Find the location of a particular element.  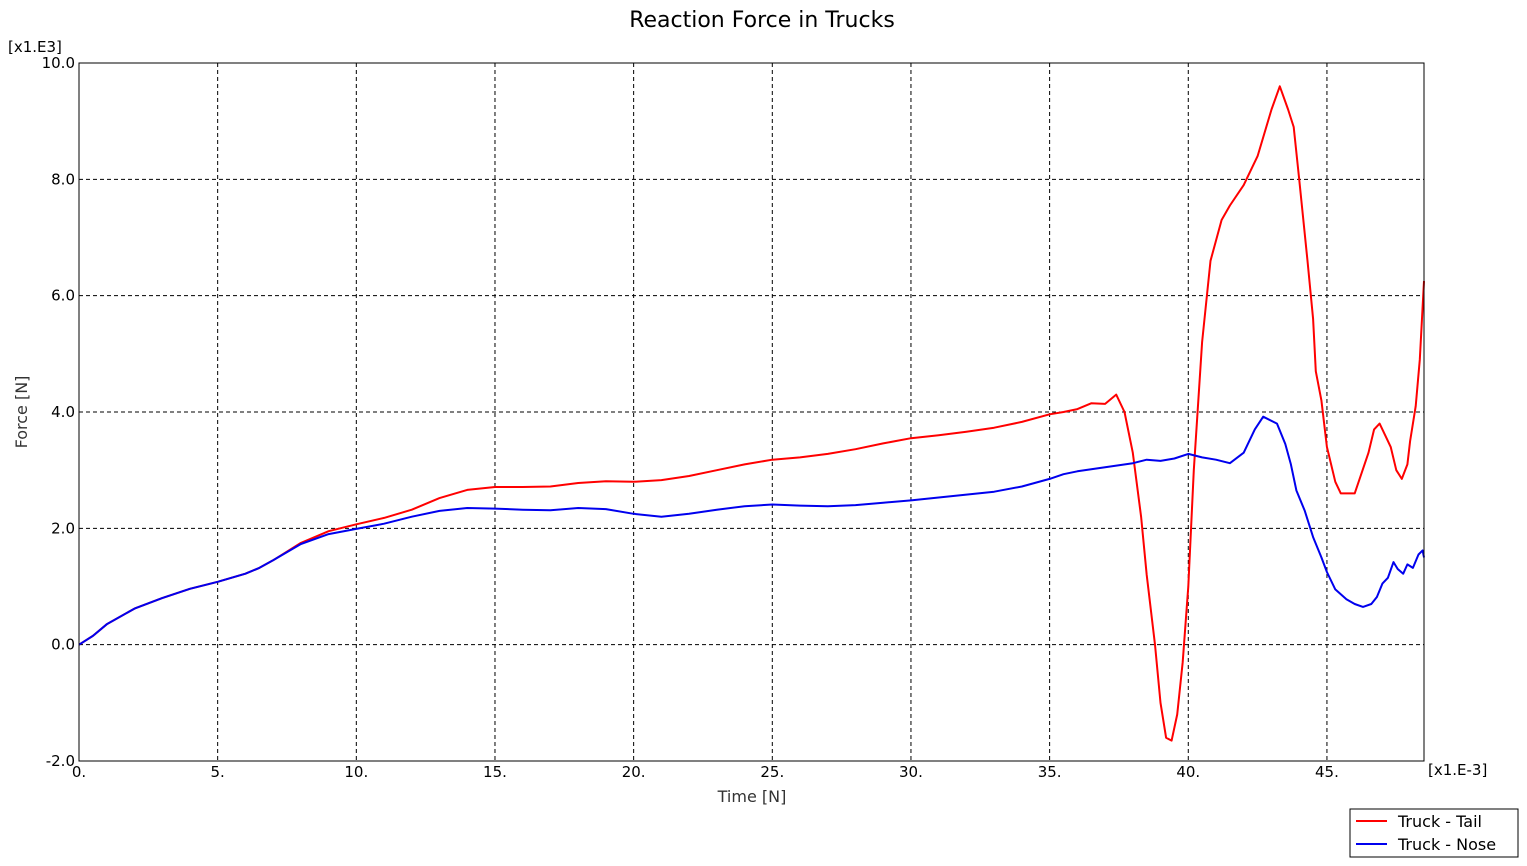

chart-title: Reaction Force in Trucks is located at coordinates (762, 20).